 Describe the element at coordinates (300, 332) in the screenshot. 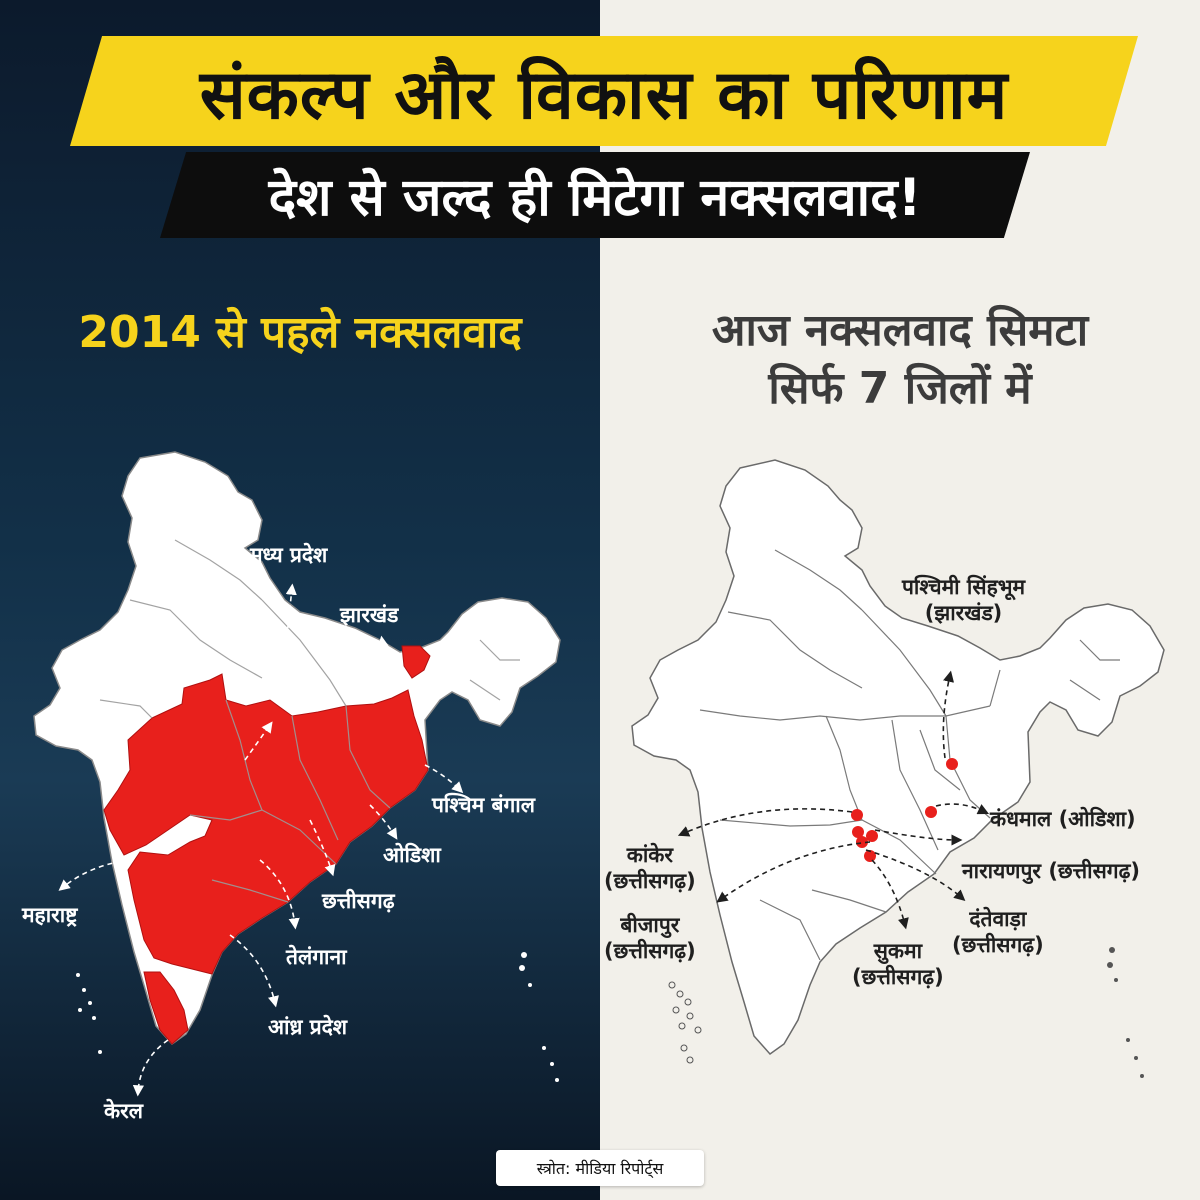

I see `left-panel-heading: 2014 से पहले नक्सलवाद` at that location.